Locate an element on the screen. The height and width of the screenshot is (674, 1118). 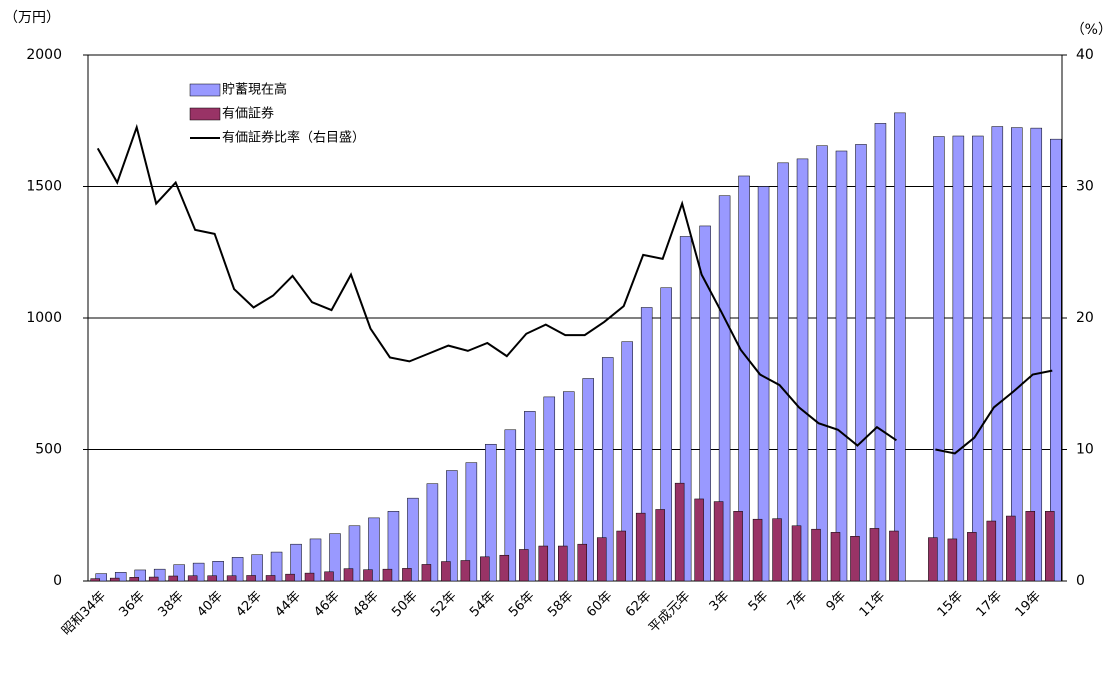
x-tick-label: 17年 is located at coordinates (989, 604).